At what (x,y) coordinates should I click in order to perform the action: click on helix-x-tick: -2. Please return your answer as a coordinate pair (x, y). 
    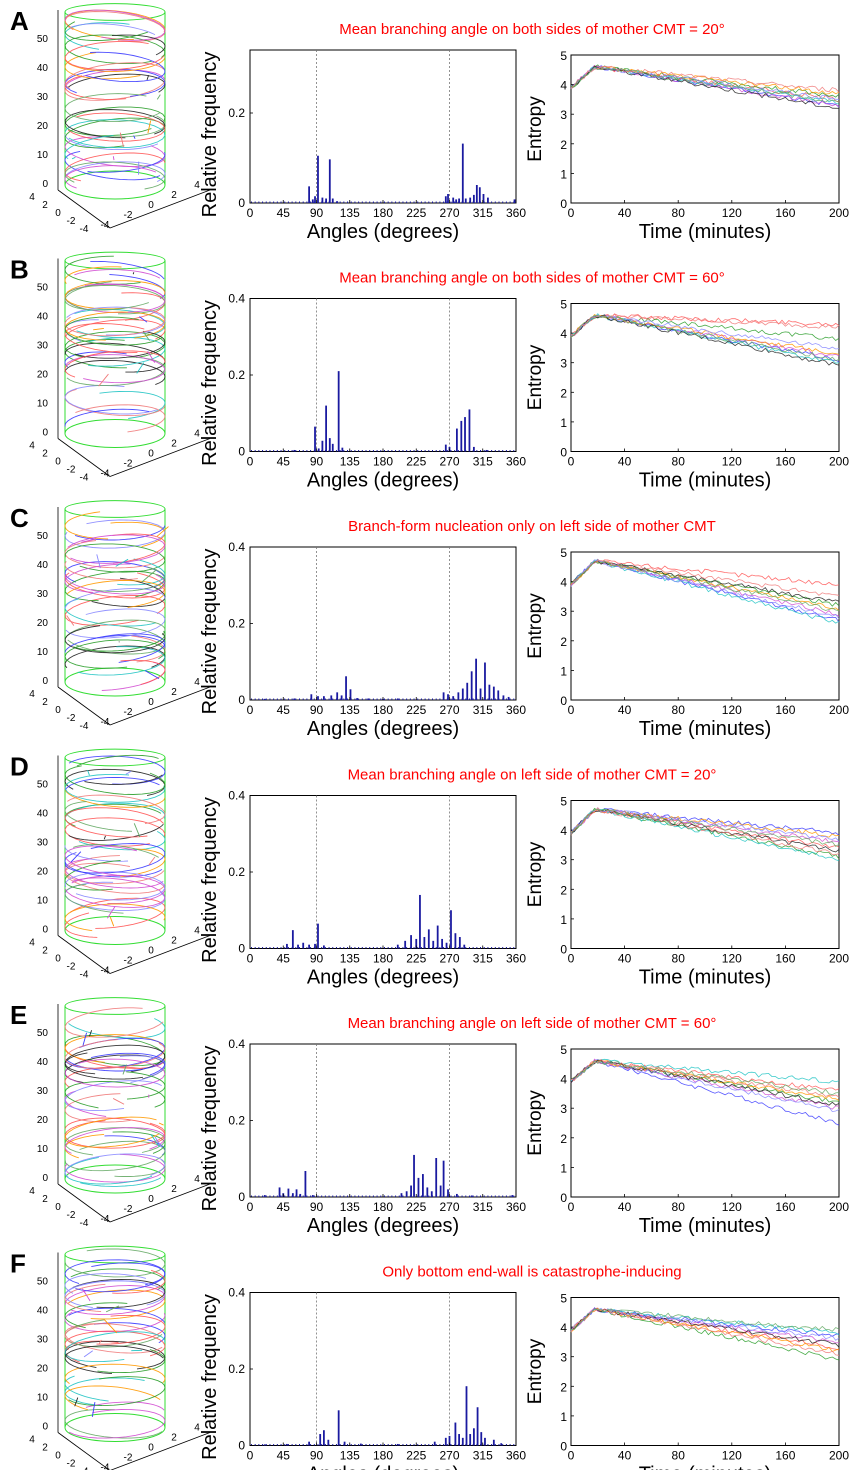
    Looking at the image, I should click on (71, 718).